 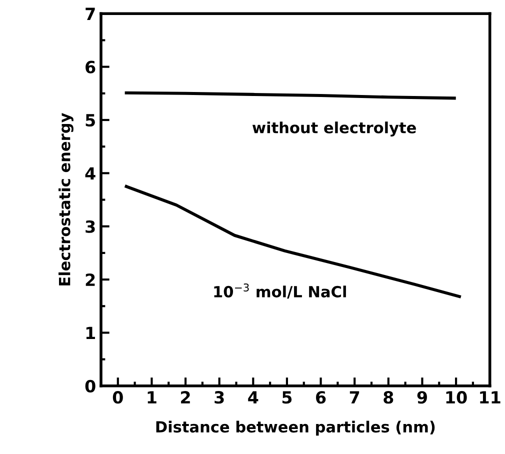 I want to click on x-tick-label: 5, so click(x=287, y=397).